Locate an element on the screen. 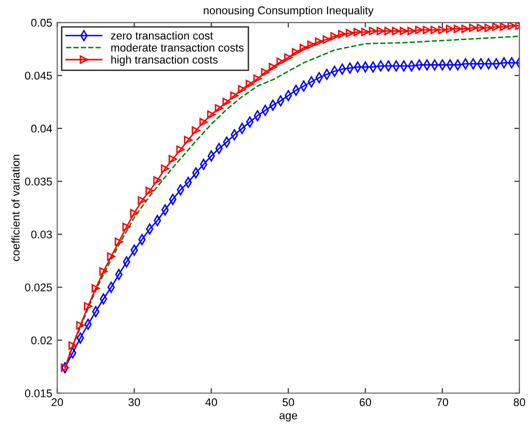 The height and width of the screenshot is (425, 530). y-tick-label: 0.02 is located at coordinates (41, 340).